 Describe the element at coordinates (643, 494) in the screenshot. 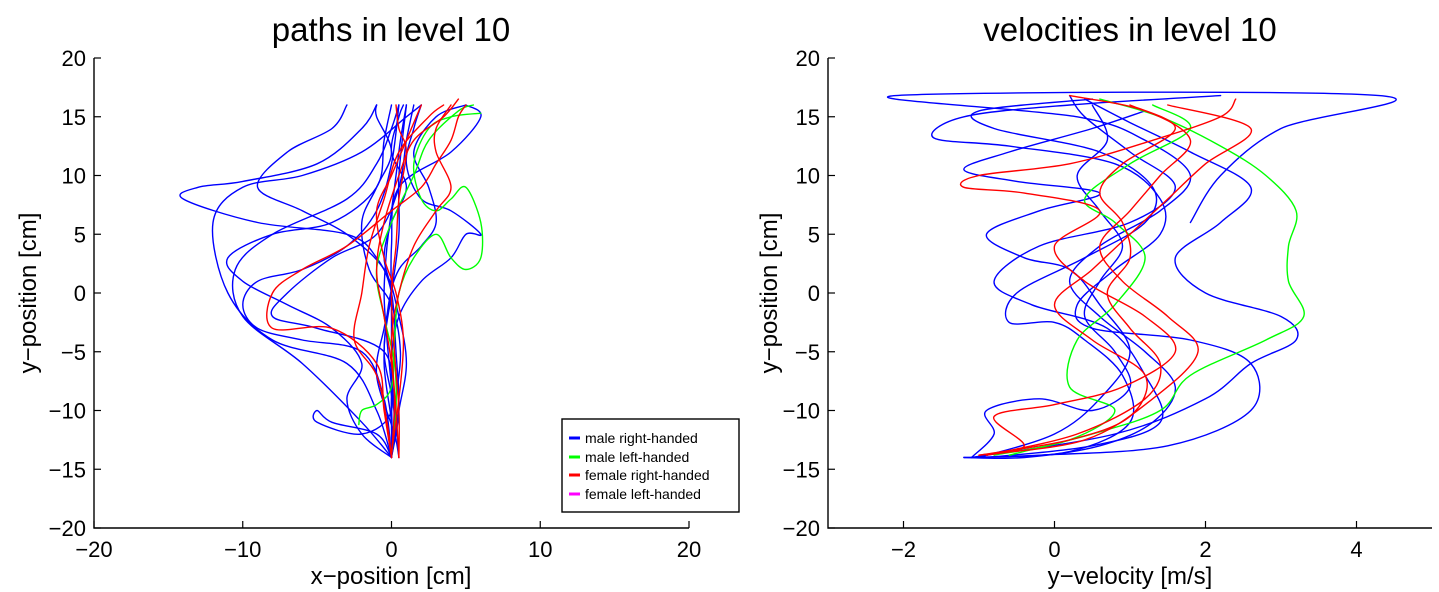

I see `legend-label: female left-handed` at that location.